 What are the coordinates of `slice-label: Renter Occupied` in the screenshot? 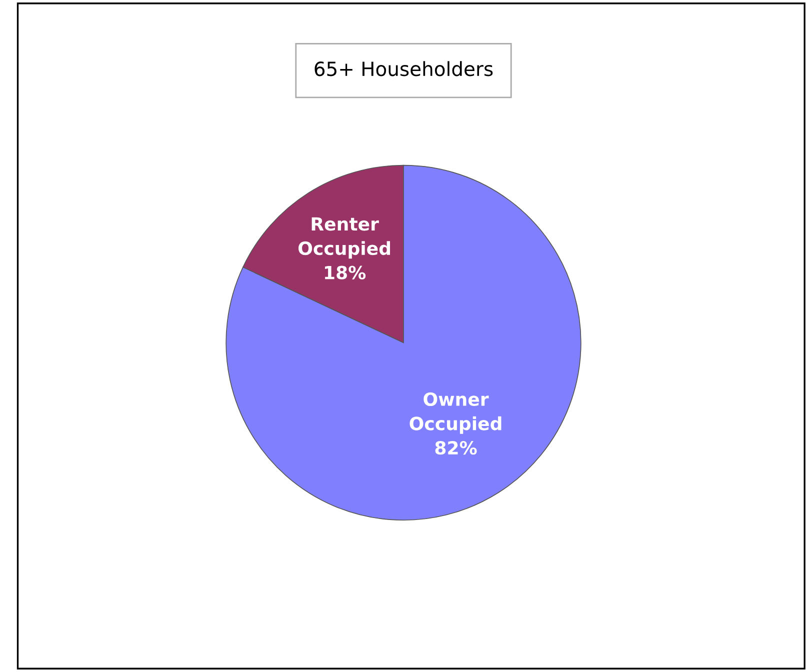 It's located at (344, 238).